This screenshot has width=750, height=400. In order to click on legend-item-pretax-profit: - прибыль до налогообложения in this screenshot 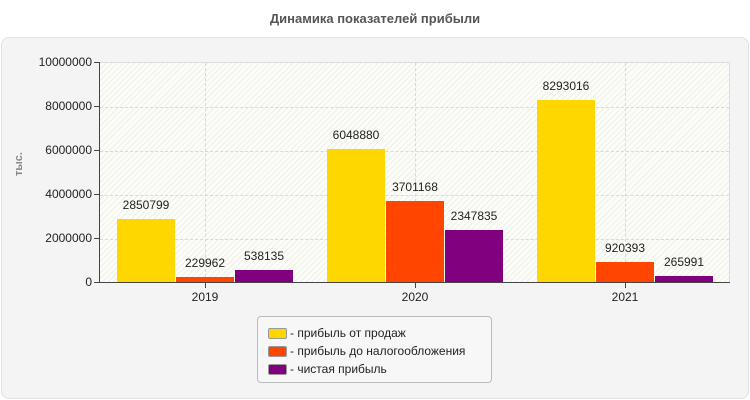, I will do `click(366, 351)`.